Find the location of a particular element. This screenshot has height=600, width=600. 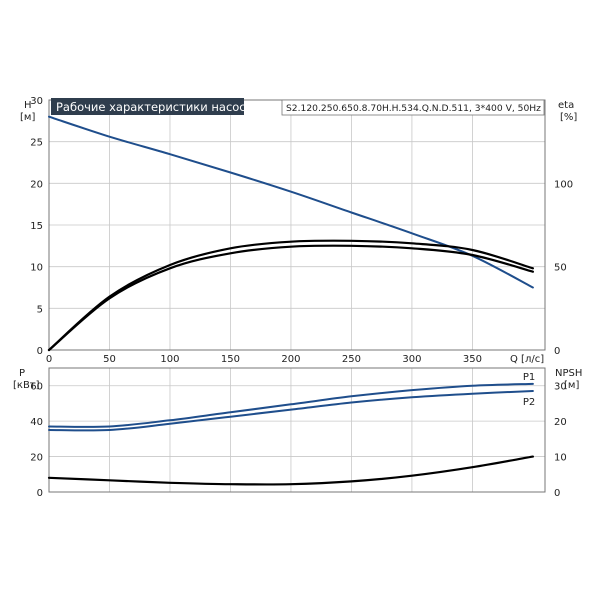

top-right-ticks: 0 50 100 is located at coordinates (563, 268).